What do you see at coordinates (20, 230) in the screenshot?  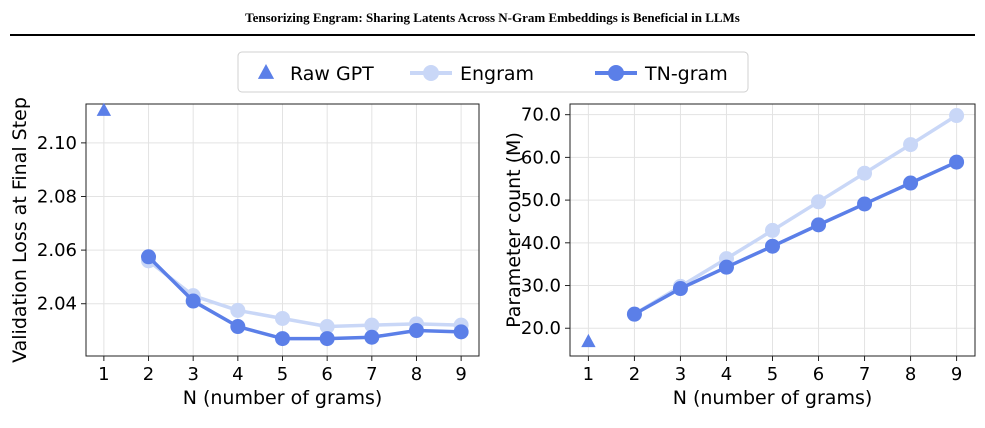 I see `y-axis-label: Validation Loss at Final Step` at bounding box center [20, 230].